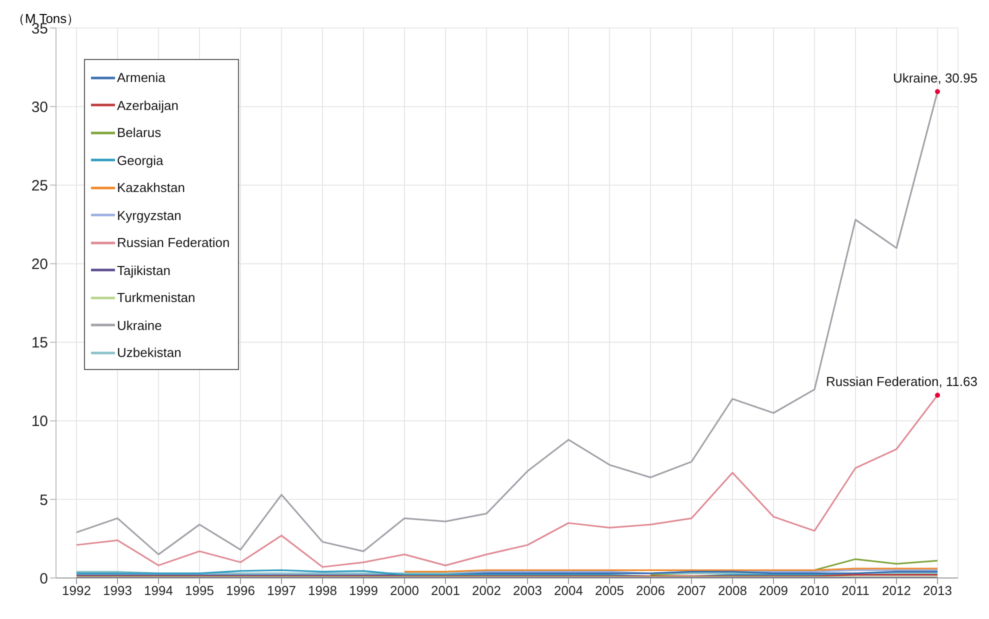 This screenshot has height=619, width=989. I want to click on x-tick-label: 1992, so click(76, 590).